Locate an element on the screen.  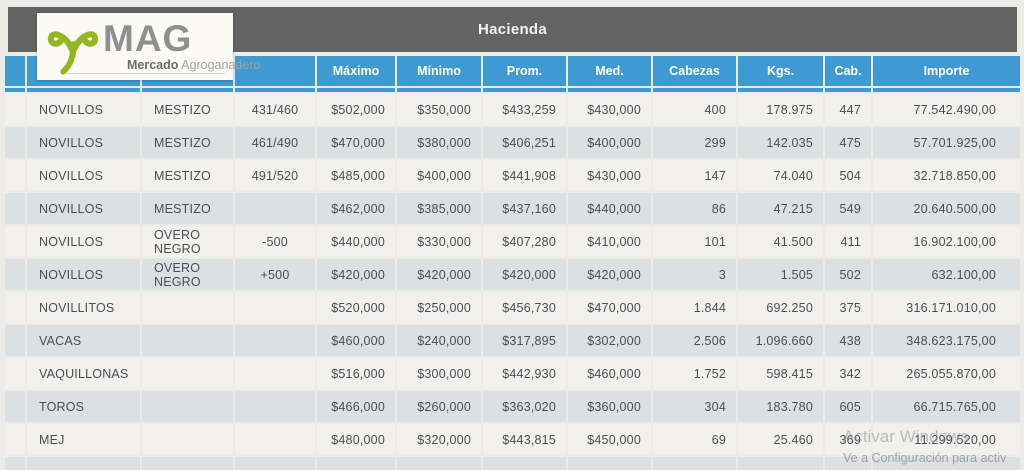
cell-cab: 605 is located at coordinates (848, 406).